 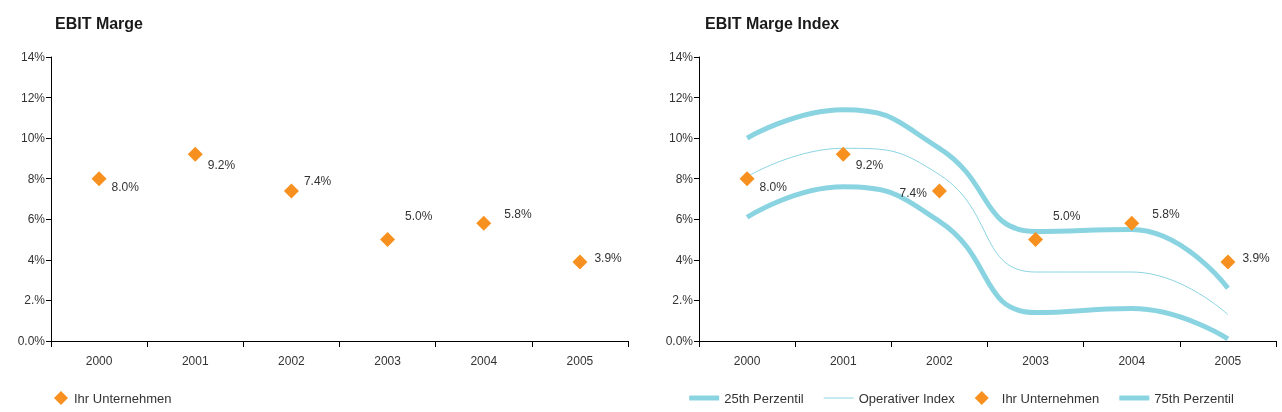 I want to click on chart-title: EBIT Marge, so click(x=99, y=23).